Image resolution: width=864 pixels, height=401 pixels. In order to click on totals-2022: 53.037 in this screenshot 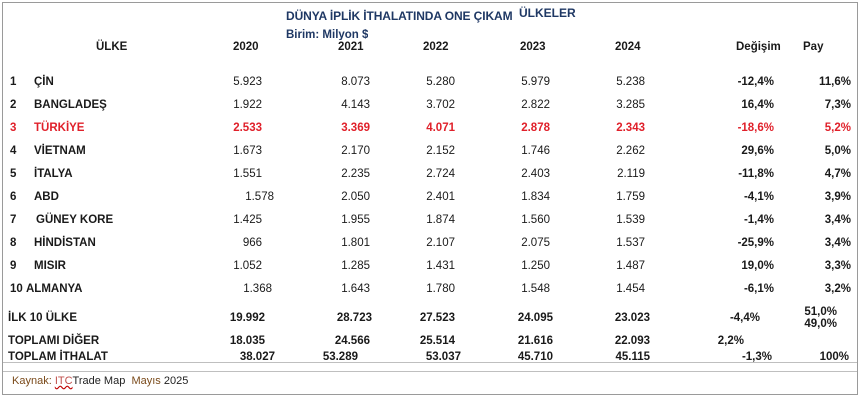, I will do `click(443, 357)`.